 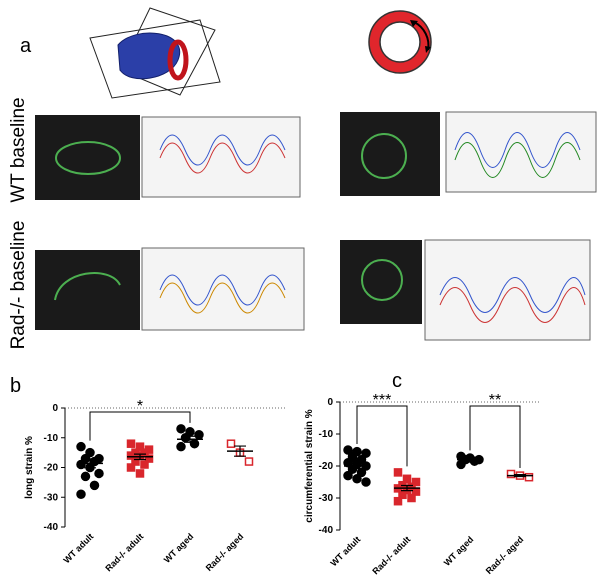 What do you see at coordinates (397, 381) in the screenshot?
I see `panel-label: c` at bounding box center [397, 381].